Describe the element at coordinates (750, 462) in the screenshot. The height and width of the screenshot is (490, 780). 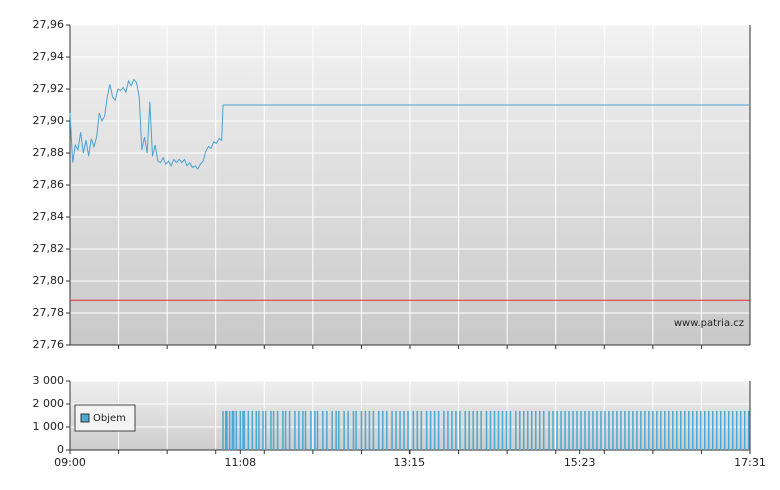
I see `x-tick-label: 17:31` at that location.